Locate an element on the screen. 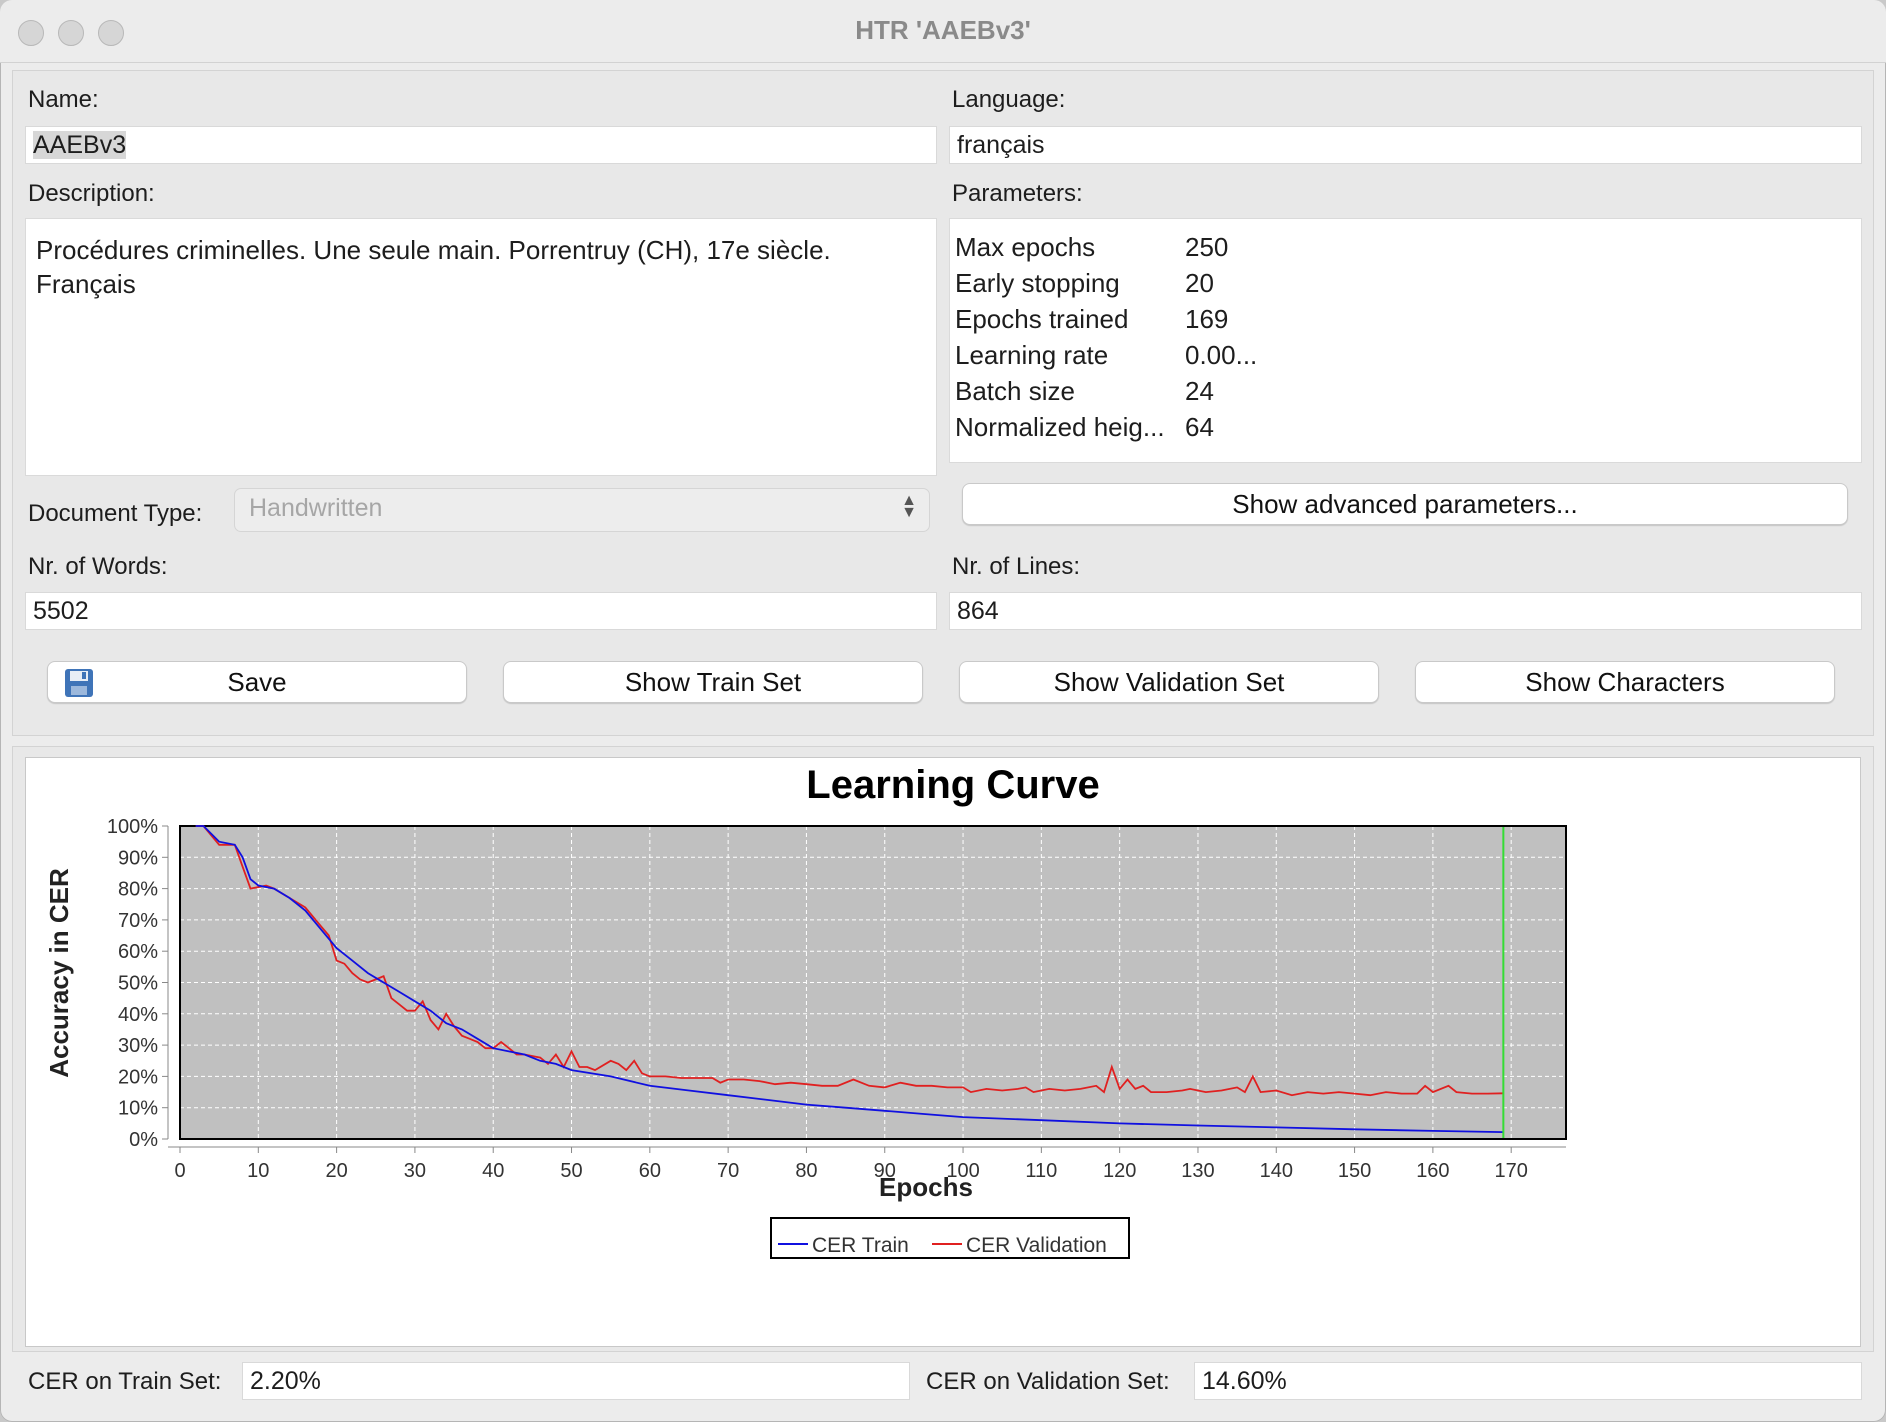 The height and width of the screenshot is (1422, 1886). document-type-select: Handwritten ▲ ▼ is located at coordinates (582, 510).